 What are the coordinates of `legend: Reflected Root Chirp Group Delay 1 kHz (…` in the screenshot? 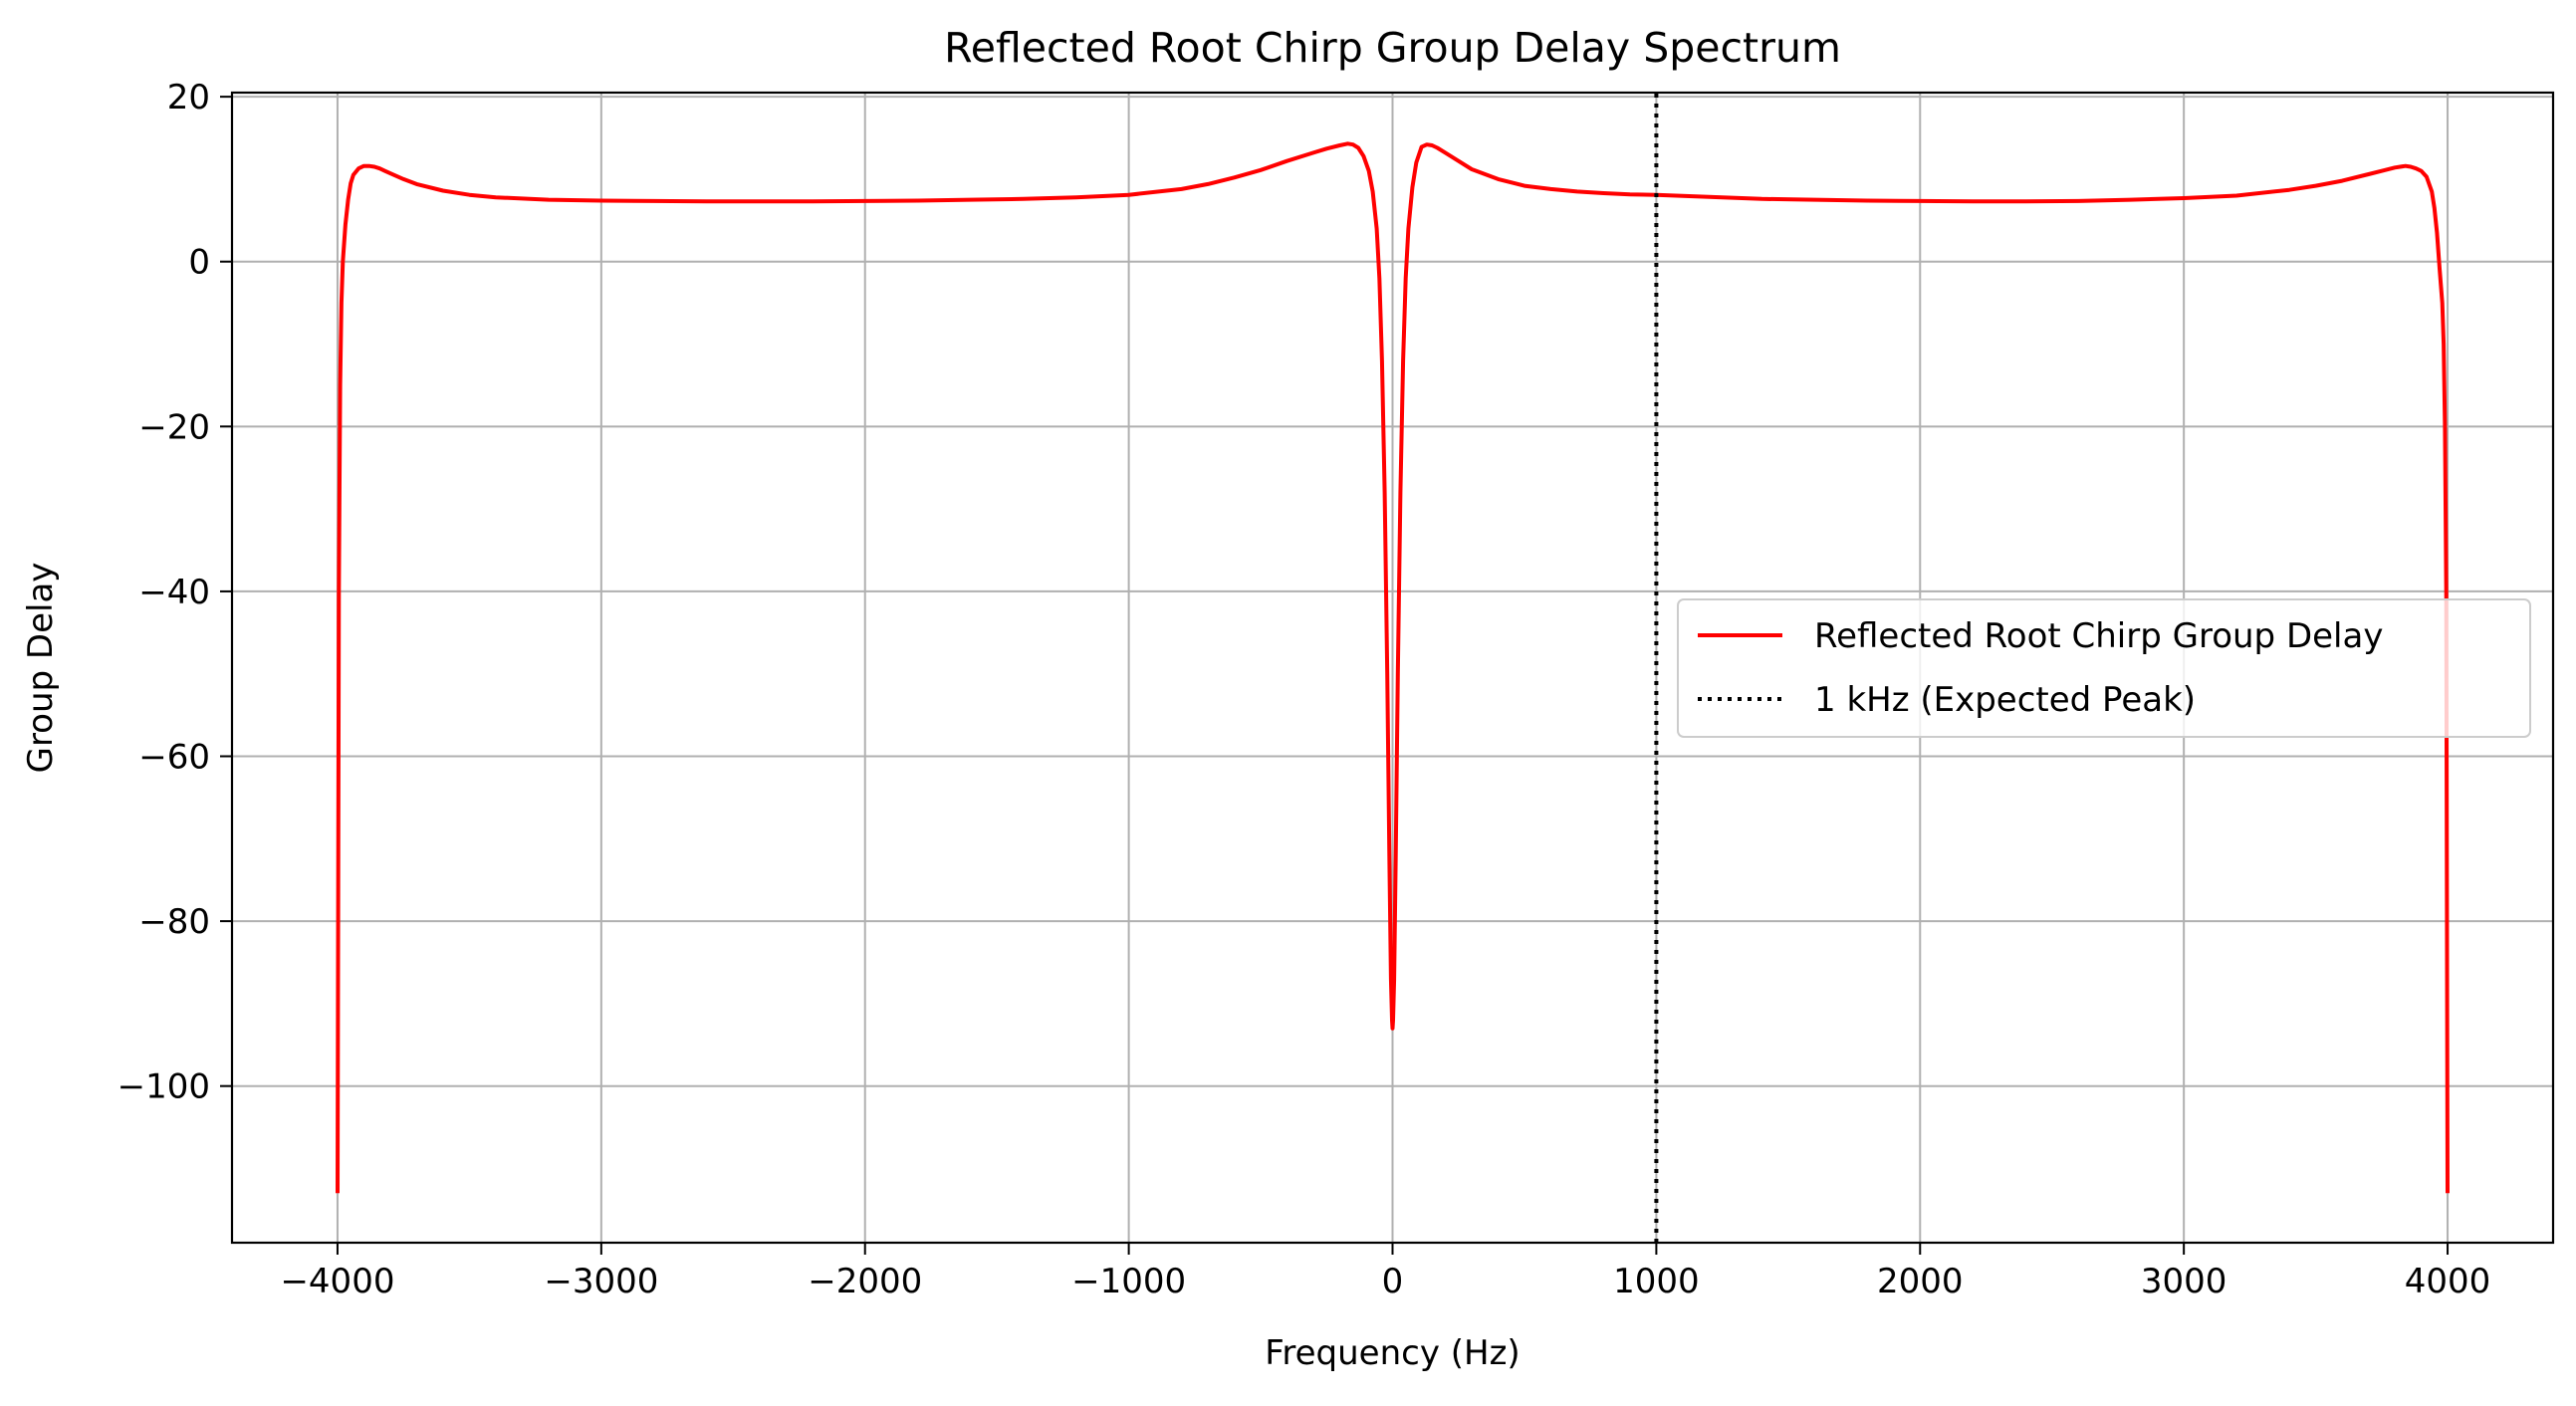 It's located at (2104, 668).